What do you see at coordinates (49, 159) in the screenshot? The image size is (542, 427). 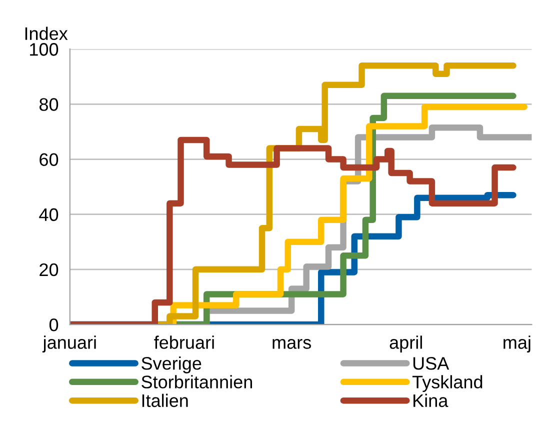 I see `y-tick-label: 60` at bounding box center [49, 159].